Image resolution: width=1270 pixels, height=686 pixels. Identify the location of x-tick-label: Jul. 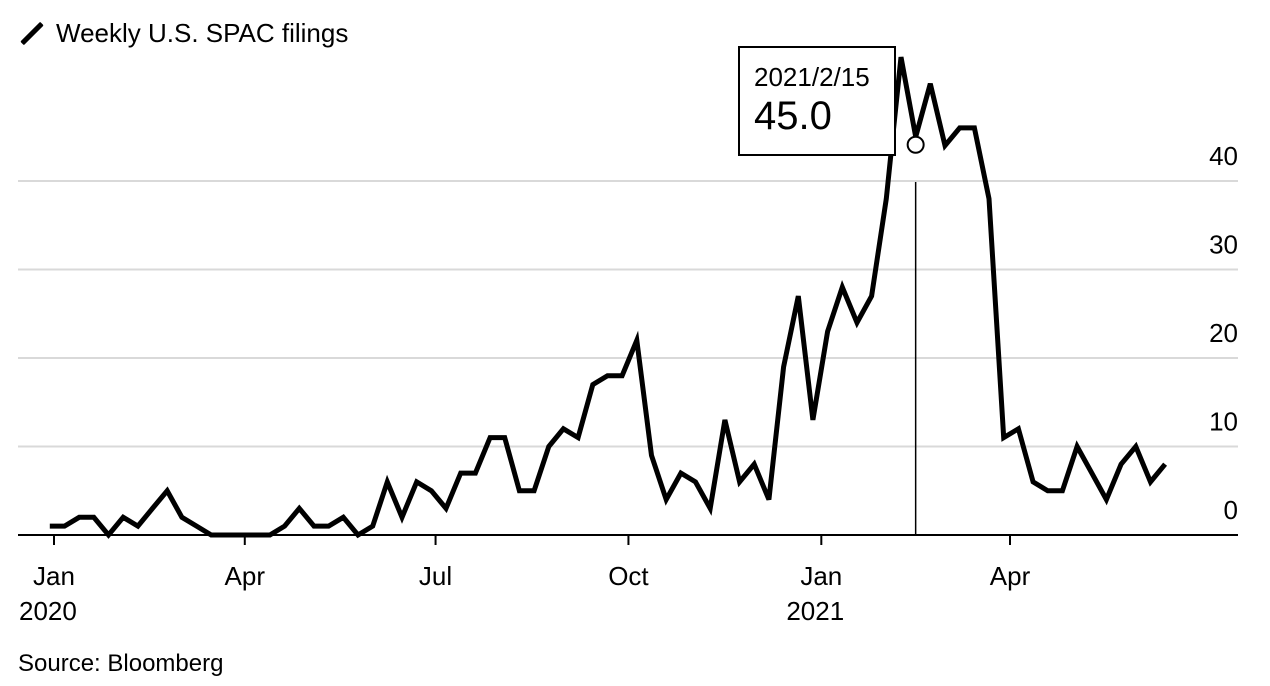
(435, 576).